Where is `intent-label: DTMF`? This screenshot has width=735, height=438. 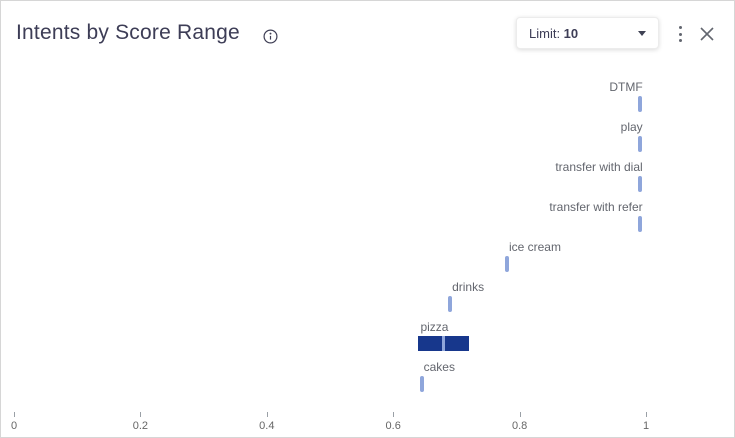 intent-label: DTMF is located at coordinates (626, 87).